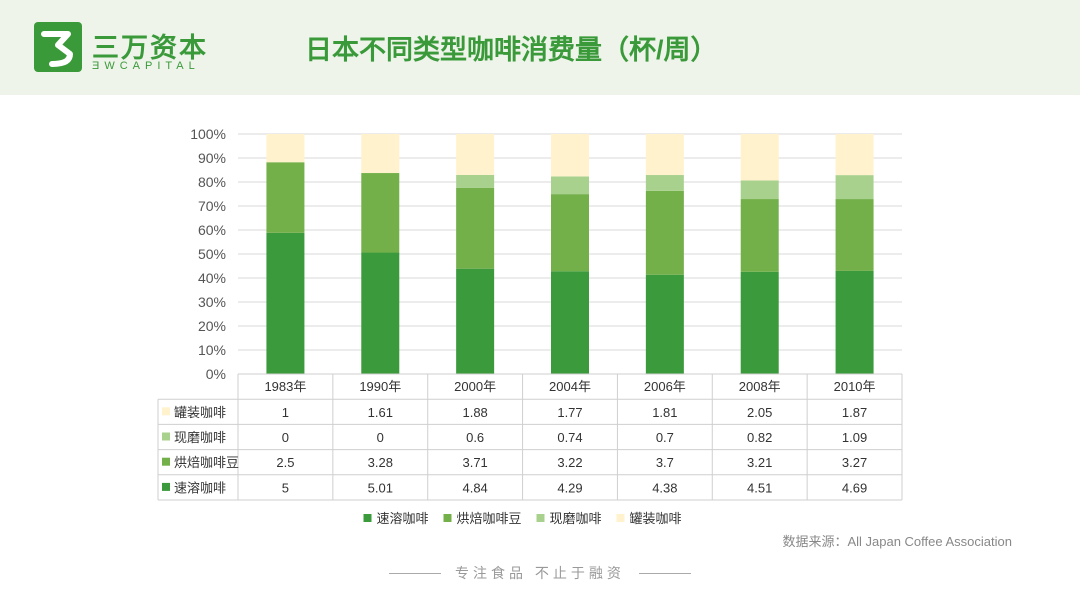 The image size is (1080, 605). Describe the element at coordinates (212, 326) in the screenshot. I see `y-tick-label: 20%` at that location.